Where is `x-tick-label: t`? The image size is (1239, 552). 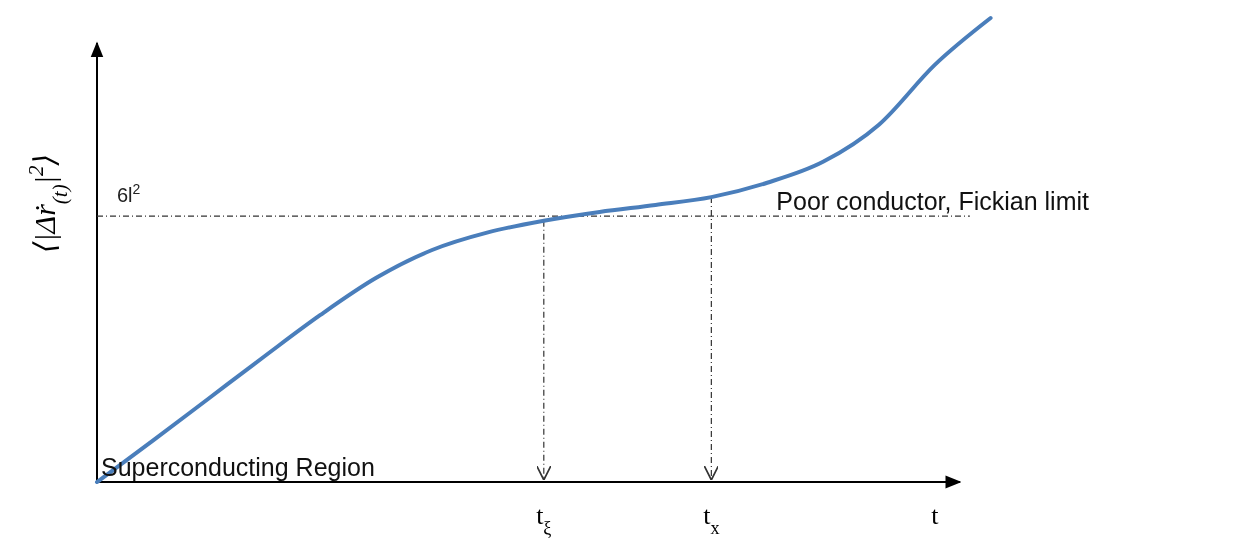 x-tick-label: t is located at coordinates (935, 515).